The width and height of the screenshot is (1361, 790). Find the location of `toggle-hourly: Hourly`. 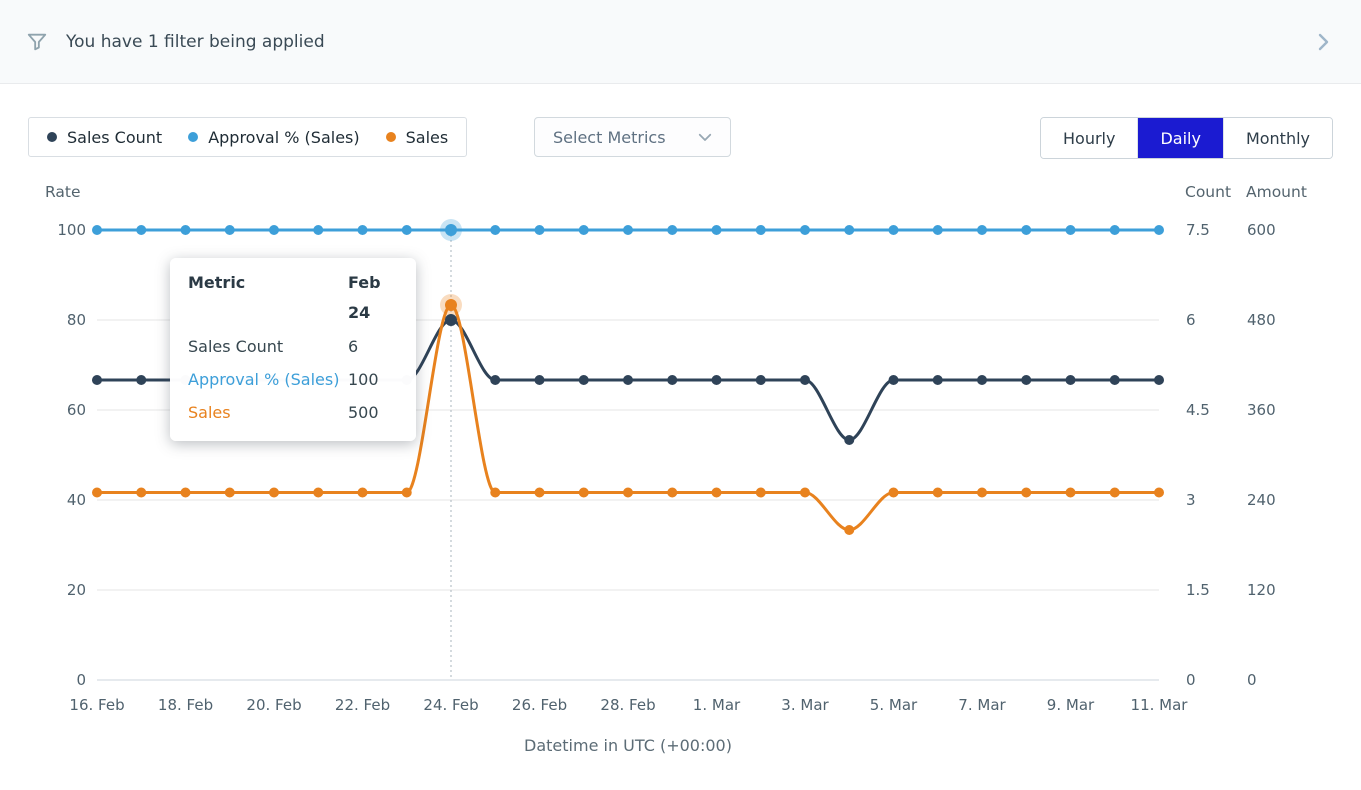

toggle-hourly: Hourly is located at coordinates (1089, 138).